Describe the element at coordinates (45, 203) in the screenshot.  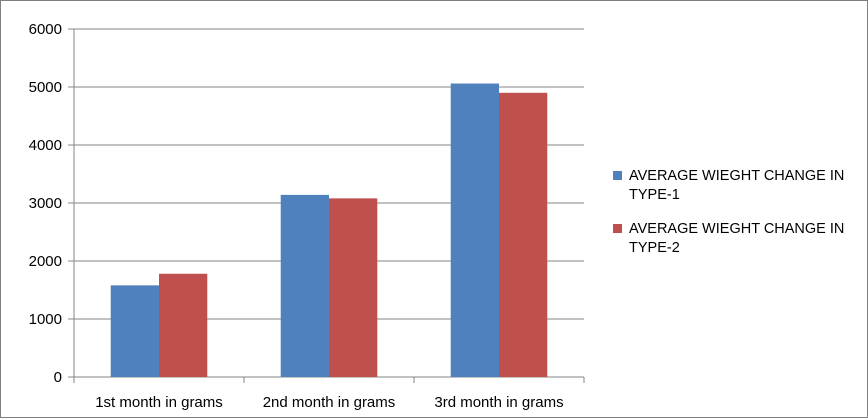
I see `y-tick-label: 3000` at that location.